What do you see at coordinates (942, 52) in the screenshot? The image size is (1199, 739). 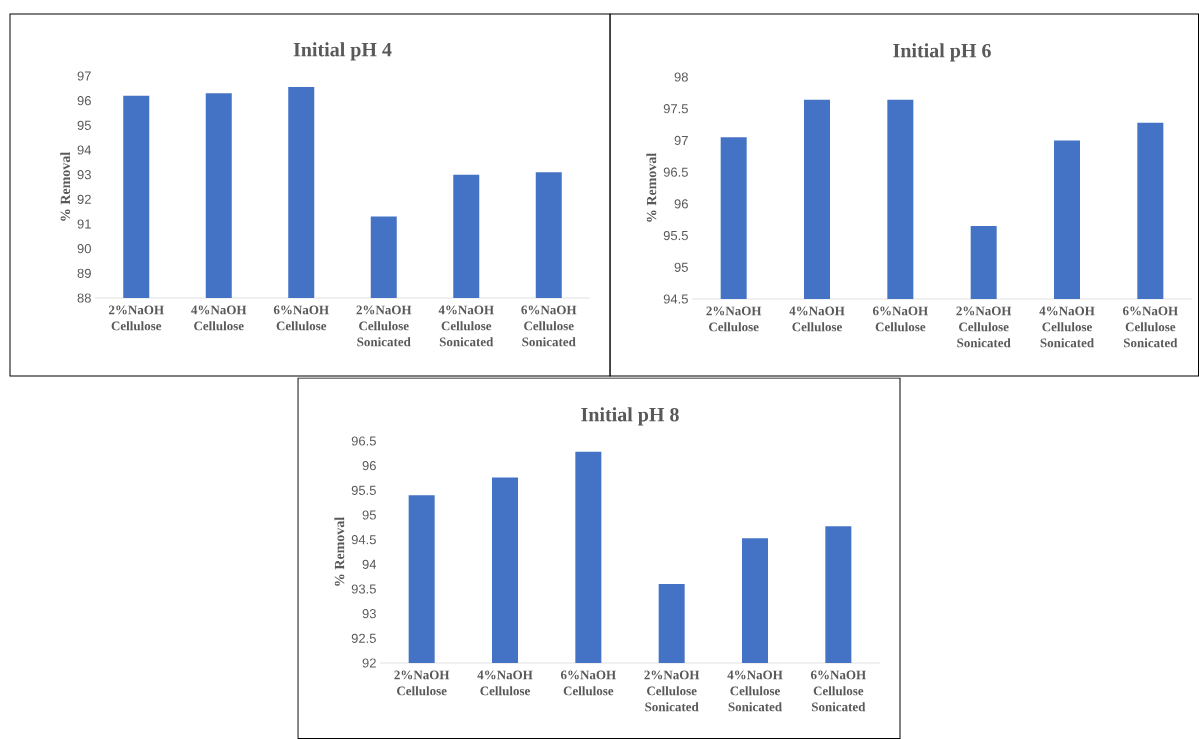 I see `chart-title: Initial pH 6` at bounding box center [942, 52].